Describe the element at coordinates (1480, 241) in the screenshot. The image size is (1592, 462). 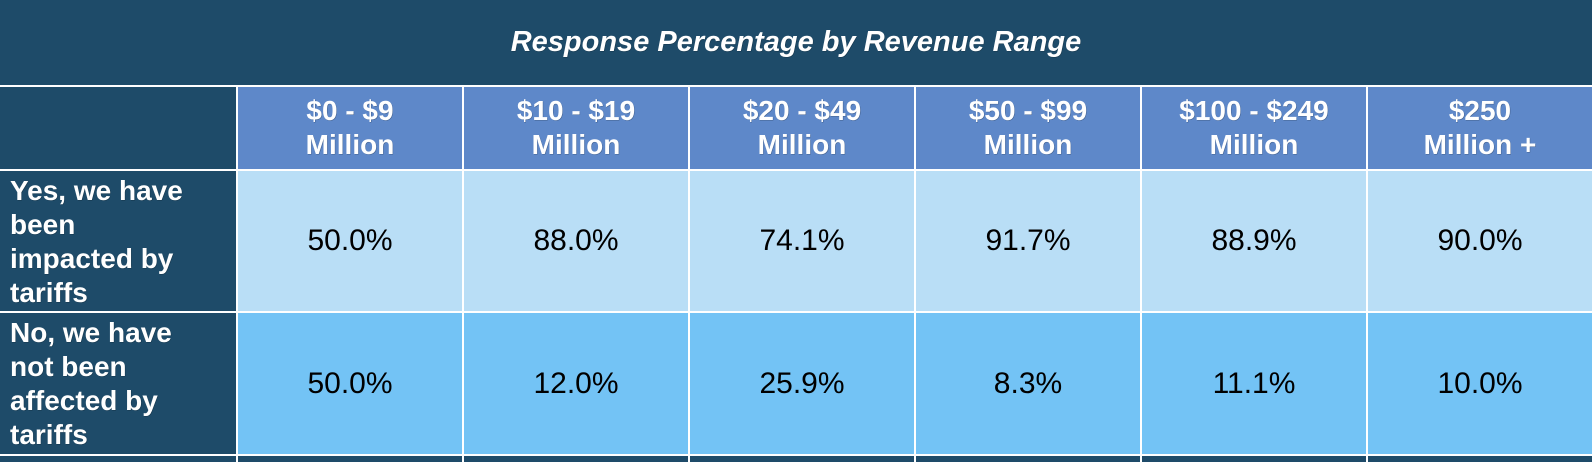
I see `value-yes-250m-plus: 90.0%` at that location.